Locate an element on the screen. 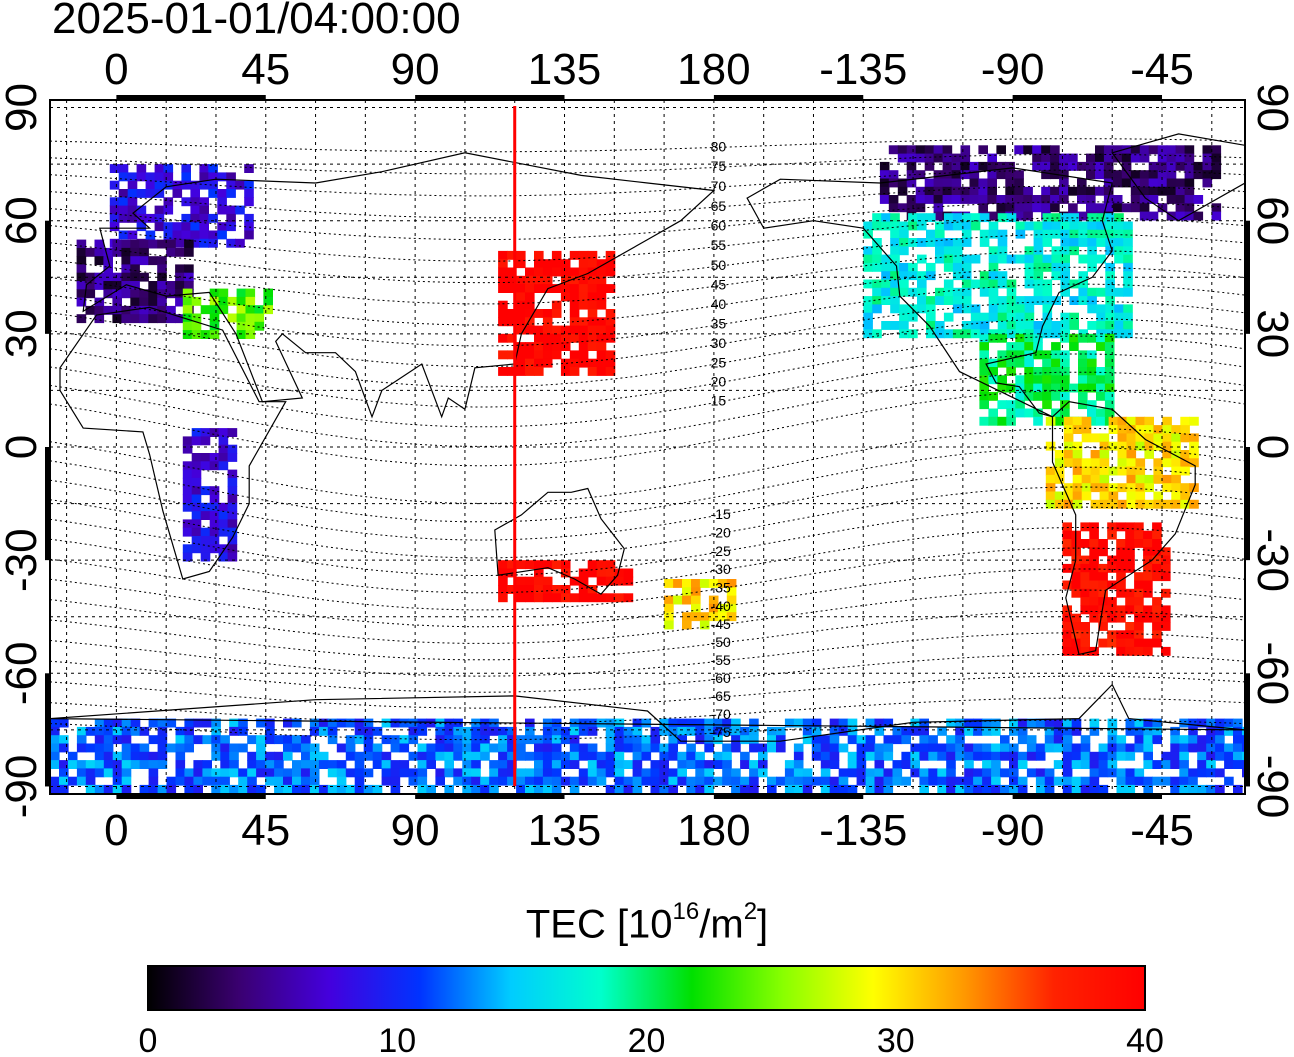 The height and width of the screenshot is (1057, 1294). tec-cell-new-zealand is located at coordinates (696, 592).